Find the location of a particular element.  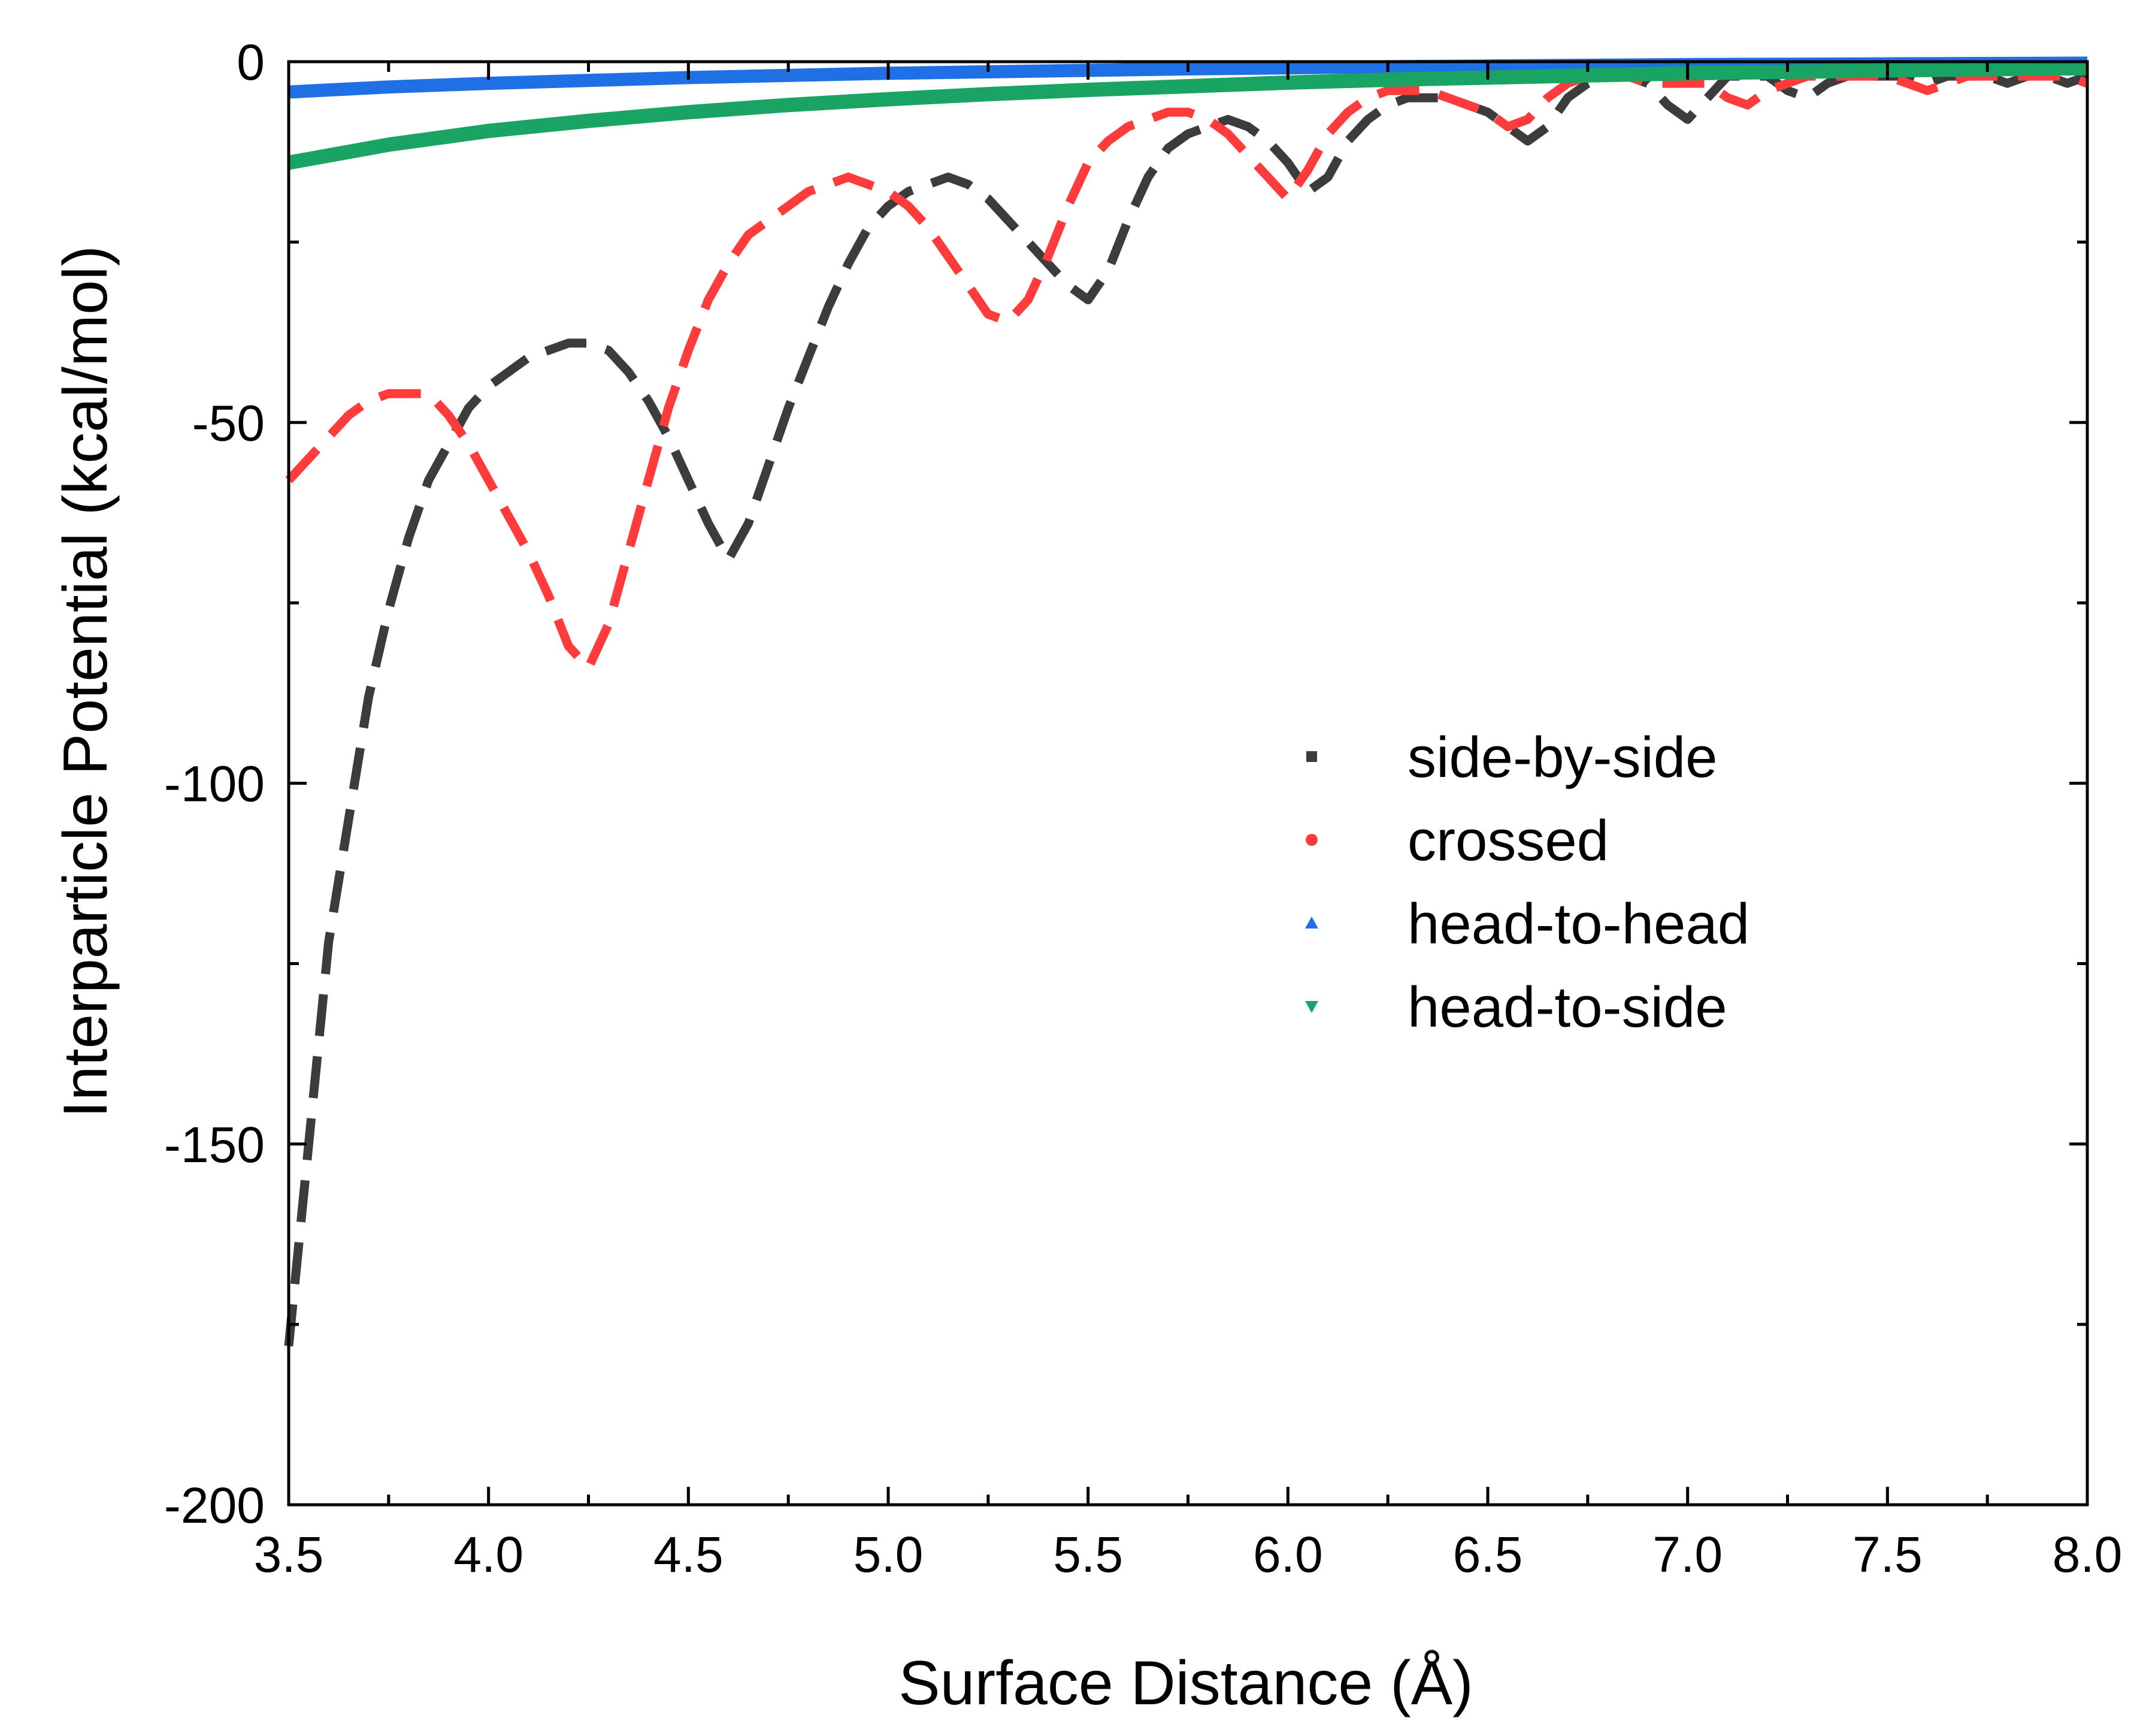

x-axis-title: Surface Distance (Å) is located at coordinates (1185, 1683).